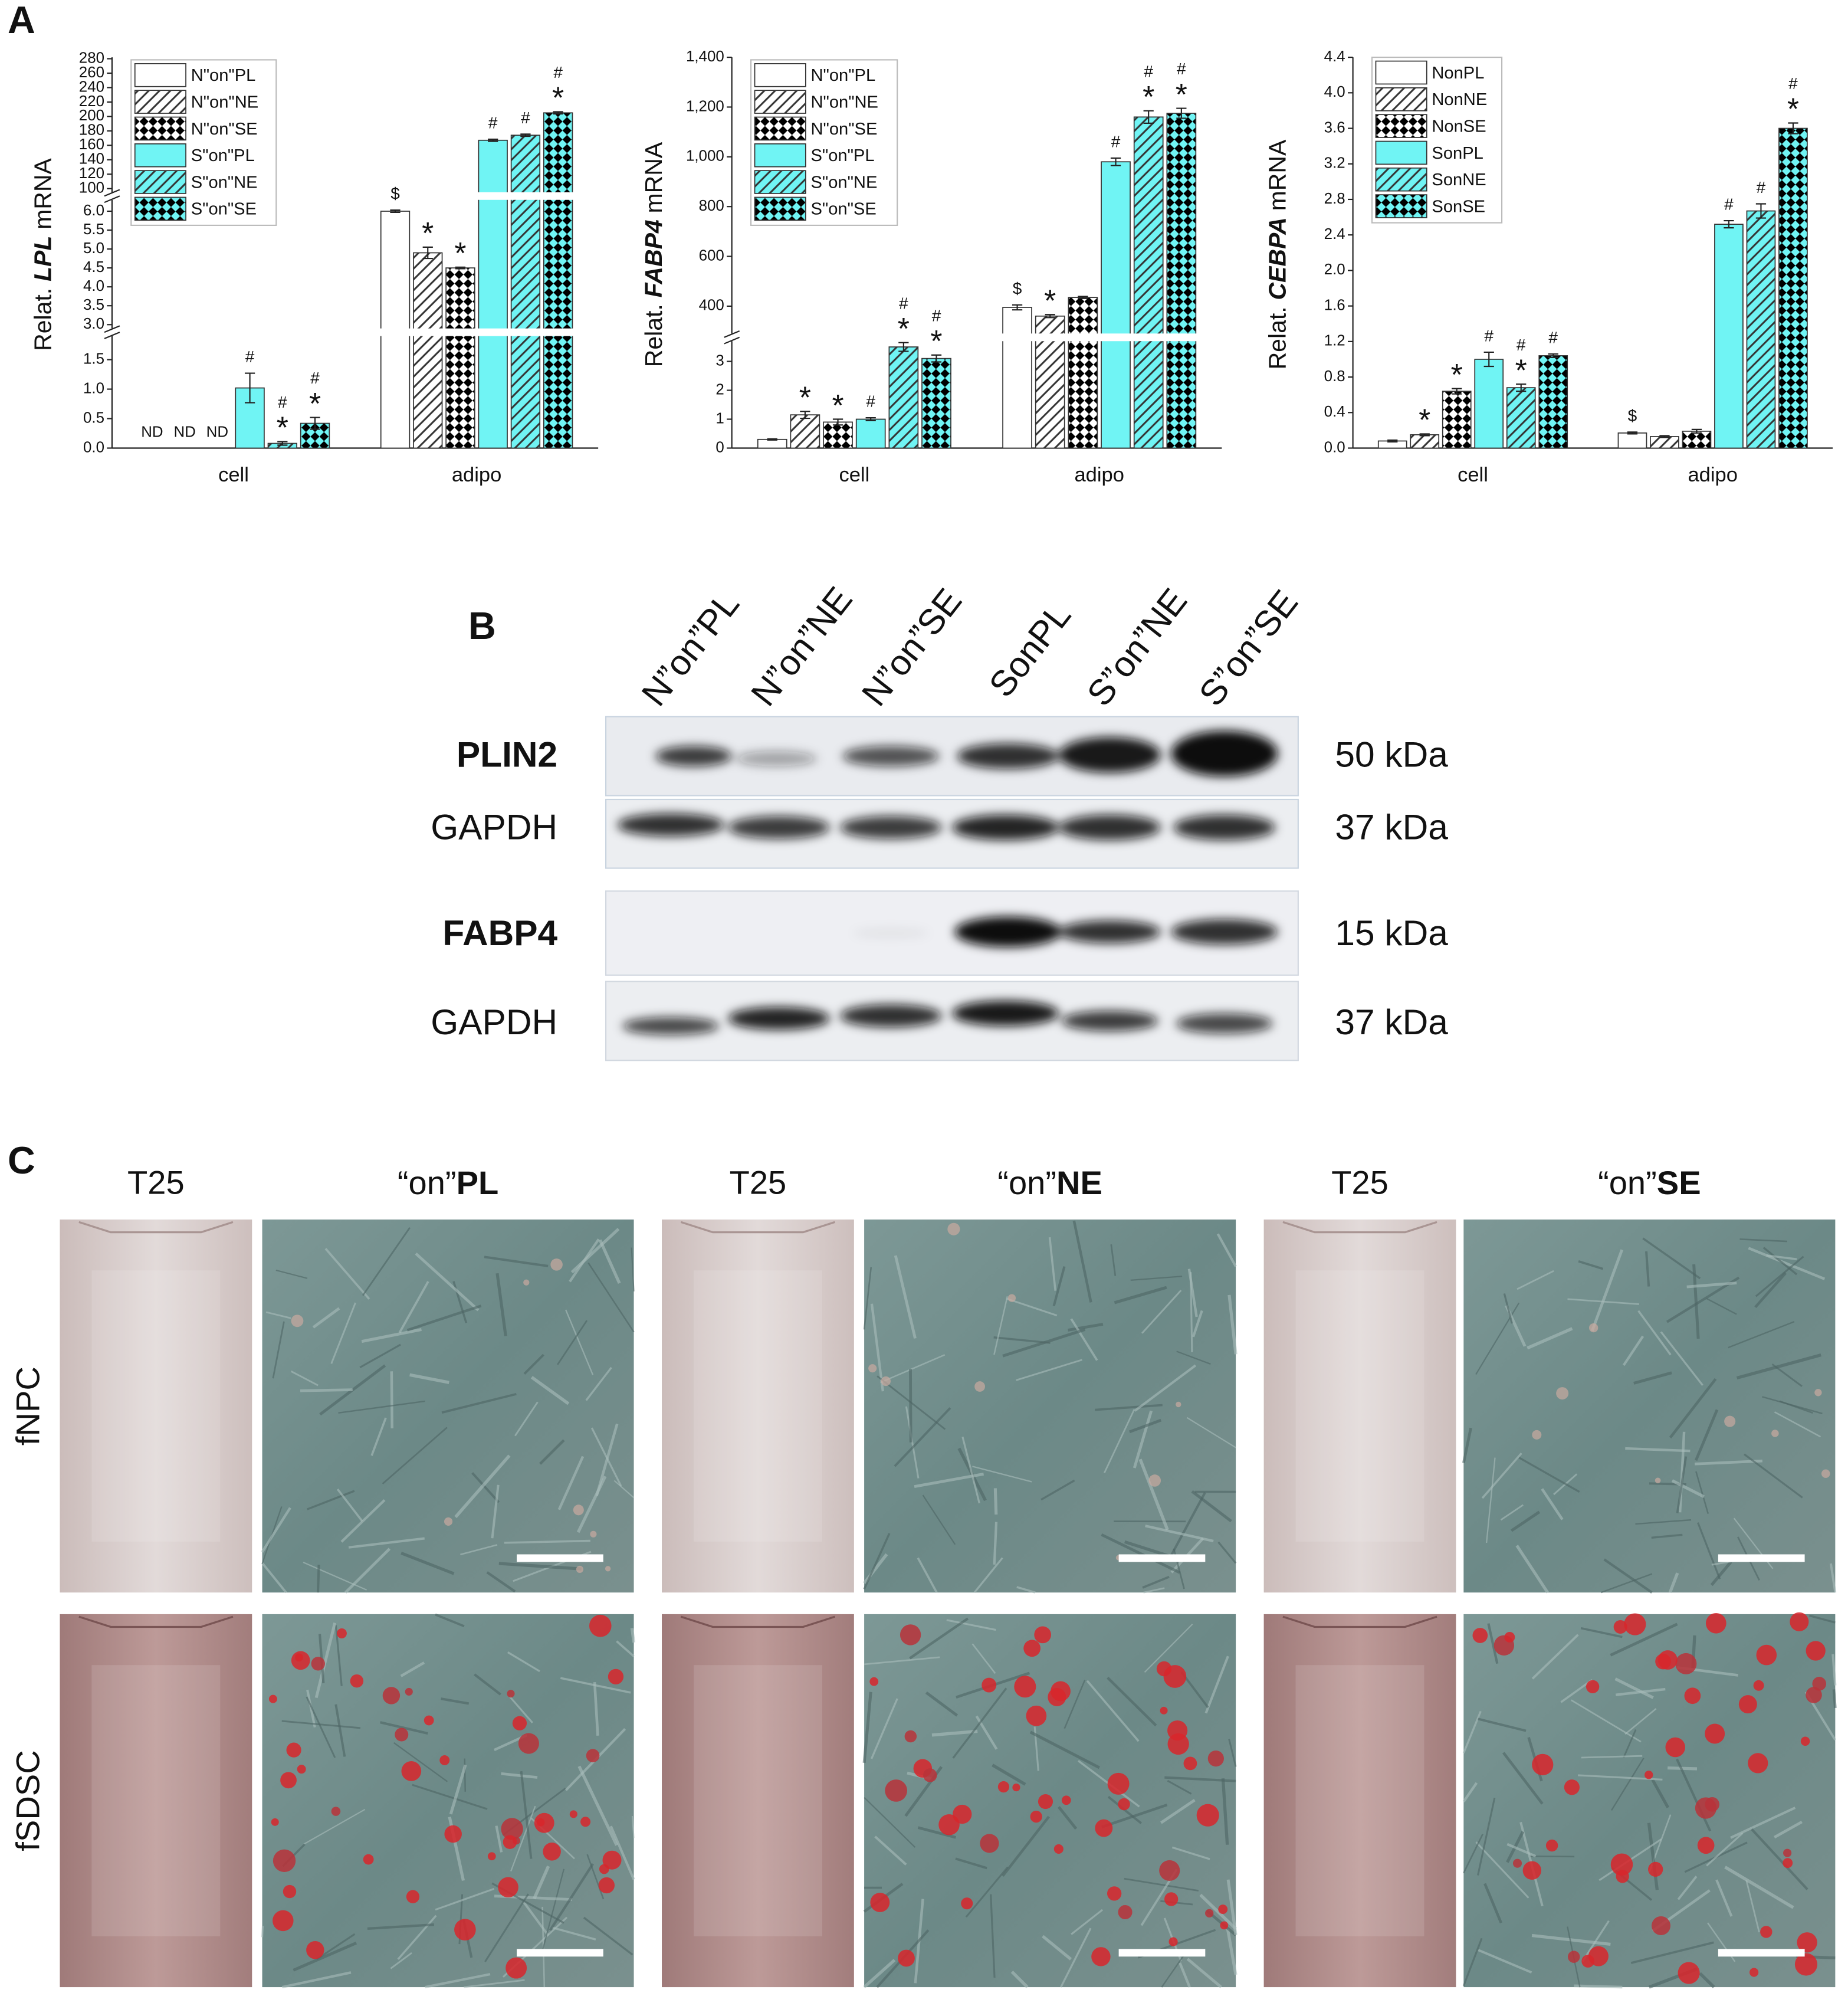 This screenshot has height=1993, width=1848. What do you see at coordinates (94, 418) in the screenshot?
I see `y-tick-label: 0.5` at bounding box center [94, 418].